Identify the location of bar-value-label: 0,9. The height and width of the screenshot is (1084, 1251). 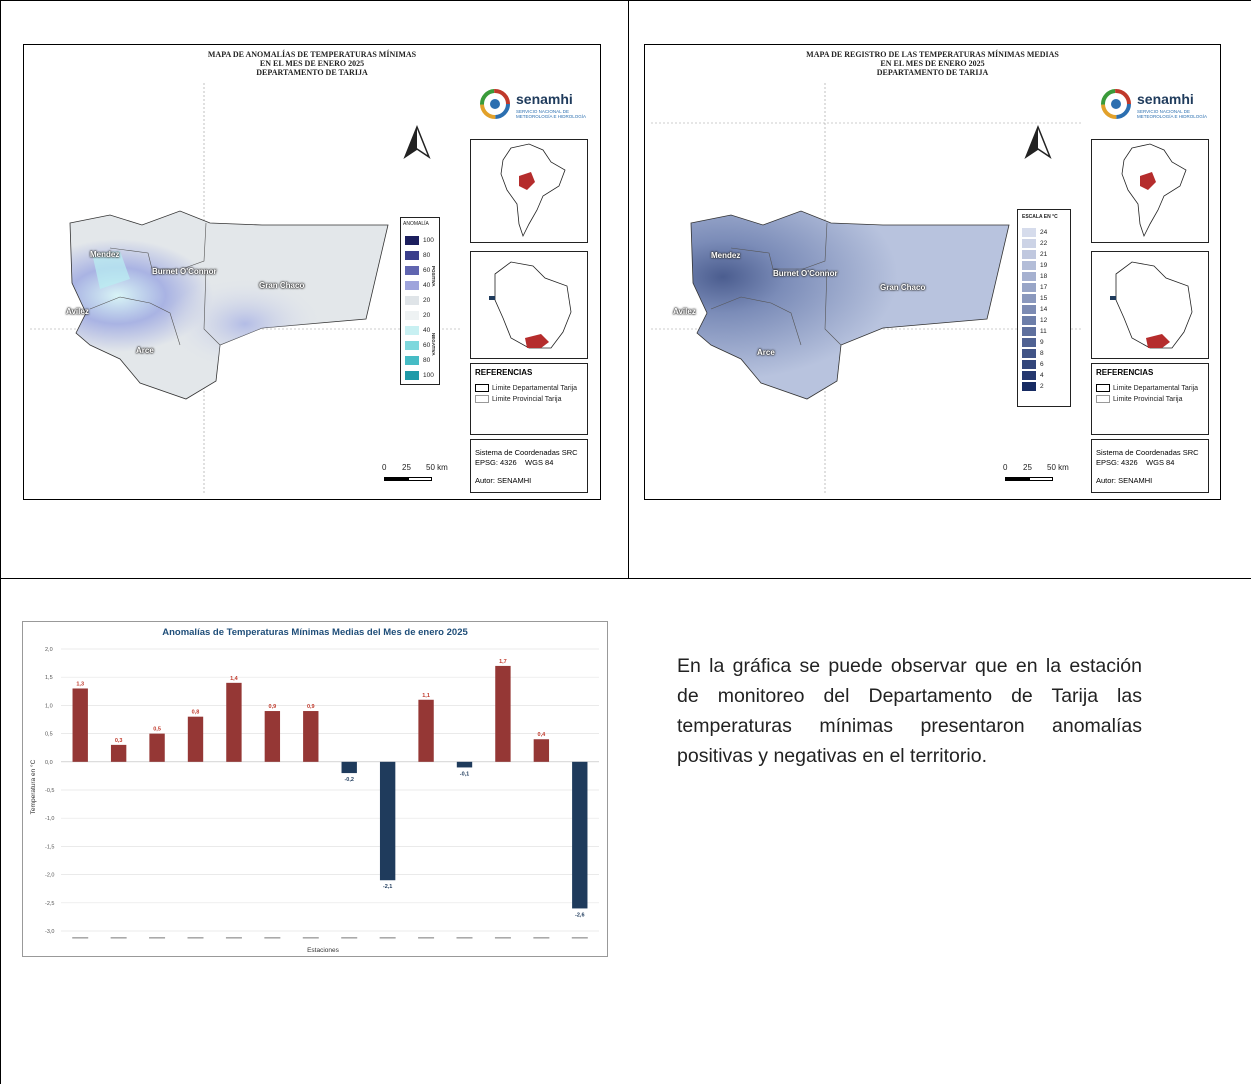
(273, 707).